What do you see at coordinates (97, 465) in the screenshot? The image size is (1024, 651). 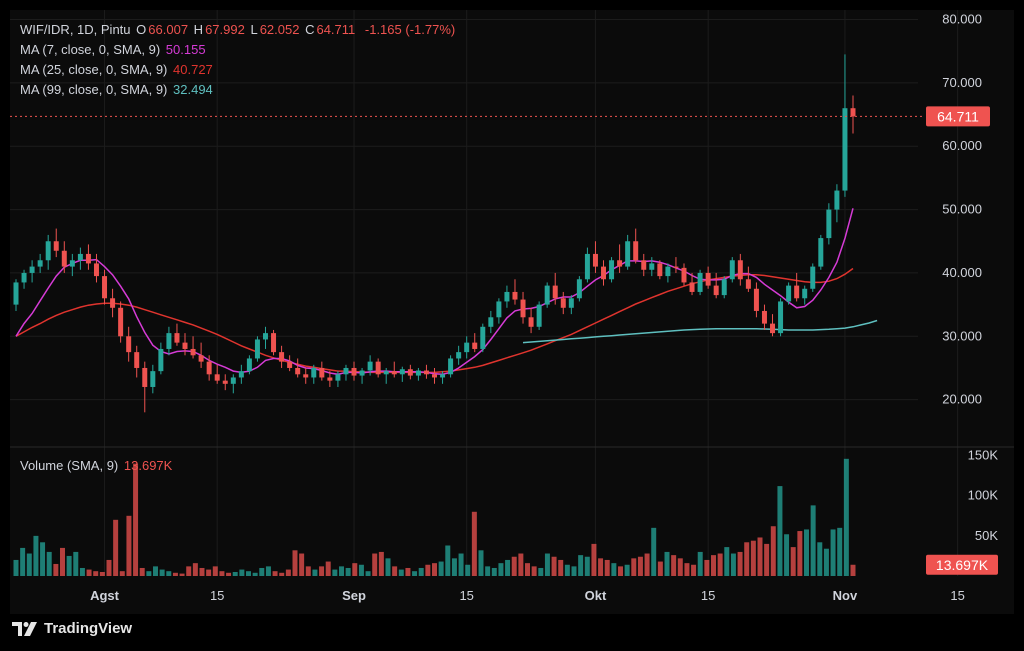 I see `volume-legend: Volume (SMA, 9) 13.697K` at bounding box center [97, 465].